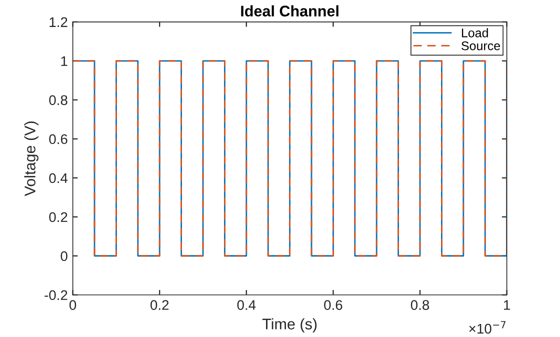 The height and width of the screenshot is (337, 560). Describe the element at coordinates (31, 159) in the screenshot. I see `y-axis-title: Voltage (V)` at that location.